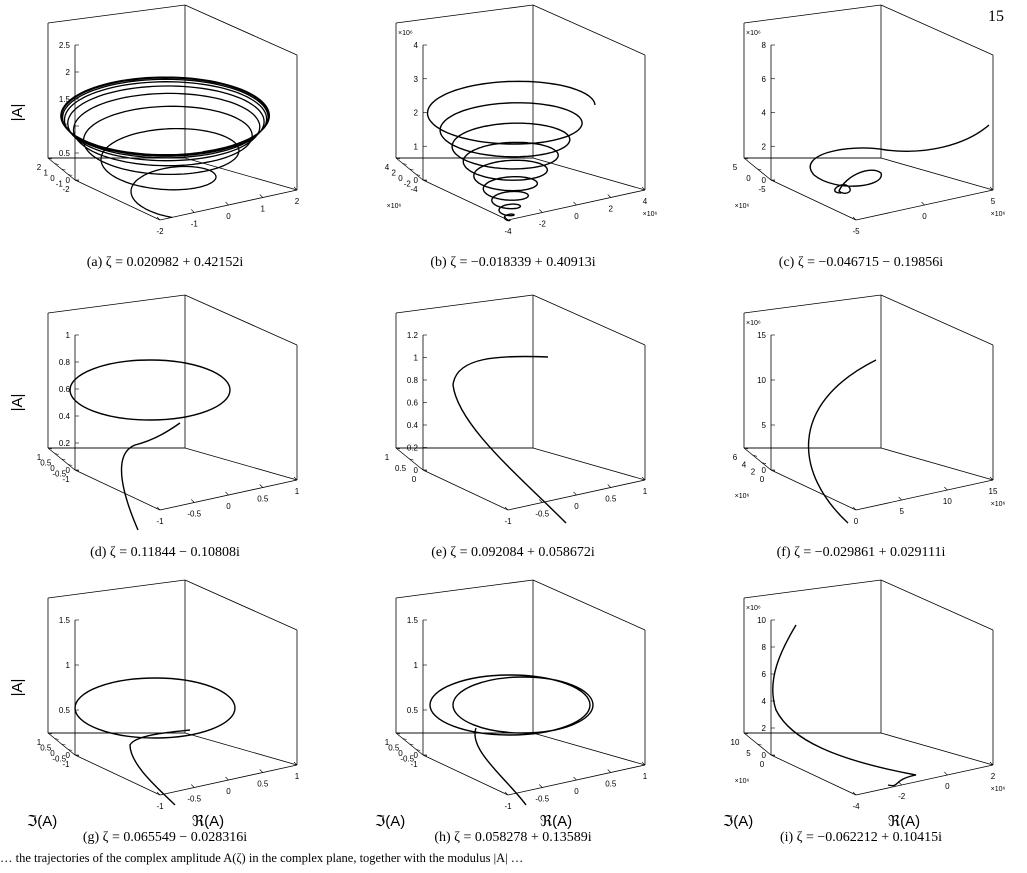 The width and height of the screenshot is (1027, 873). I want to click on panel-caption: (e) ζ = 0.092084 + 0.058672i, so click(513, 552).